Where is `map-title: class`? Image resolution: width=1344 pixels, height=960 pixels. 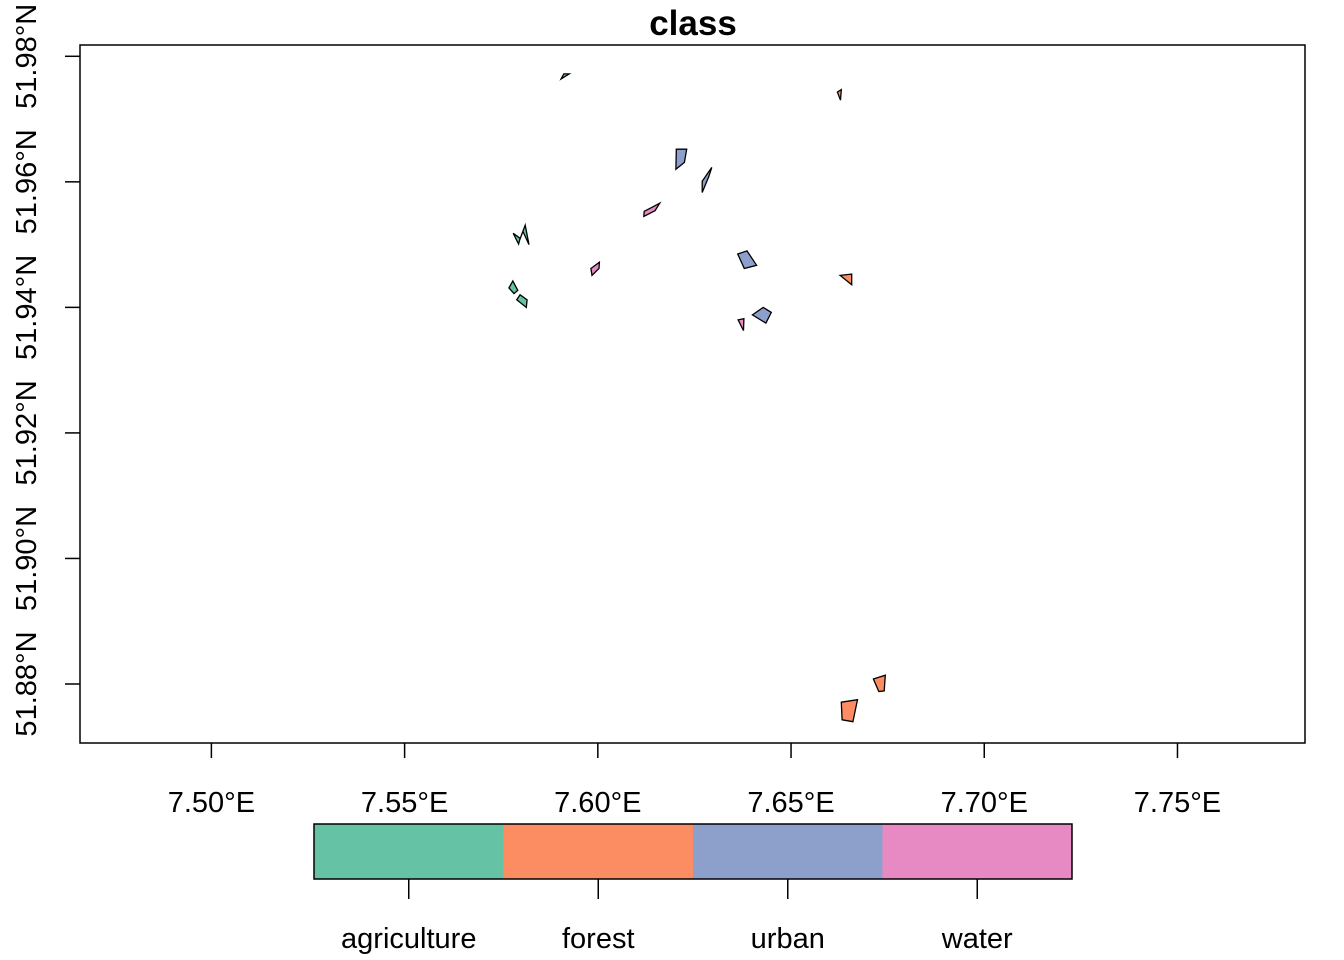
map-title: class is located at coordinates (693, 23).